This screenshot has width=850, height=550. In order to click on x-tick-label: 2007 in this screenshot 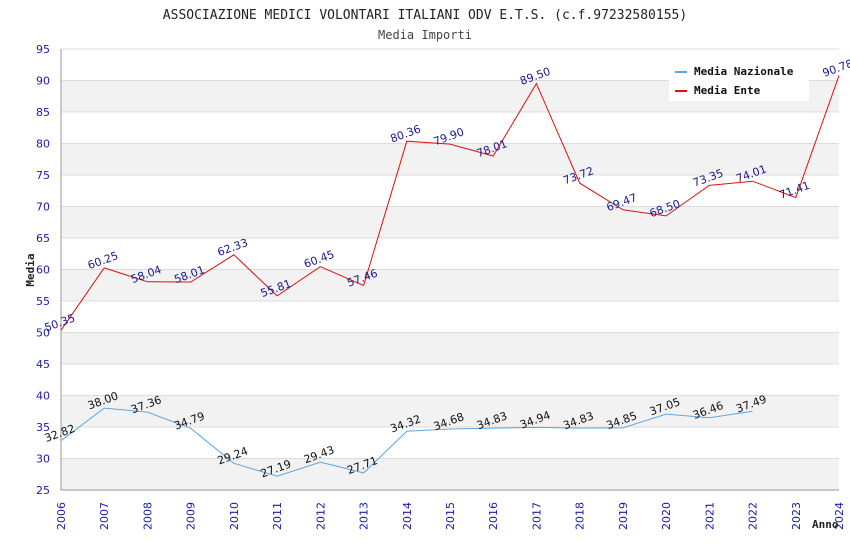, I will do `click(104, 516)`.